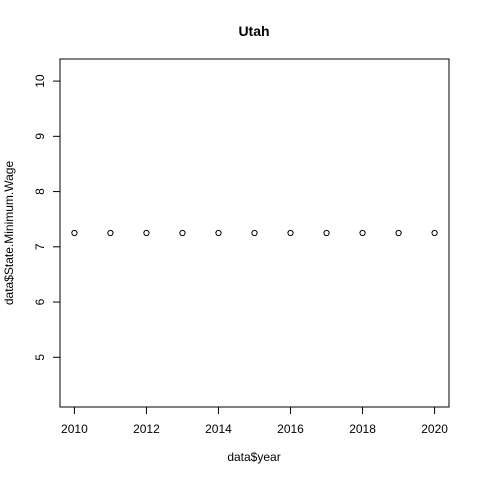 The width and height of the screenshot is (480, 480). Describe the element at coordinates (40, 357) in the screenshot. I see `y-tick-label: 5` at that location.